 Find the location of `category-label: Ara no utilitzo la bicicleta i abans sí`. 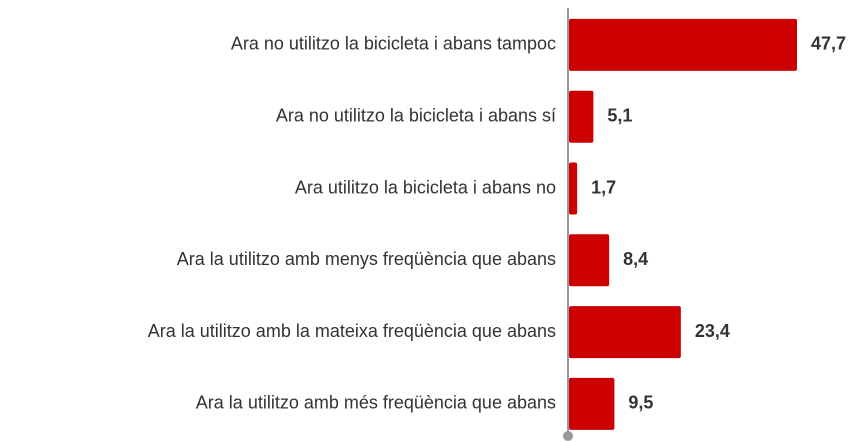

category-label: Ara no utilitzo la bicicleta i abans sí is located at coordinates (416, 115).